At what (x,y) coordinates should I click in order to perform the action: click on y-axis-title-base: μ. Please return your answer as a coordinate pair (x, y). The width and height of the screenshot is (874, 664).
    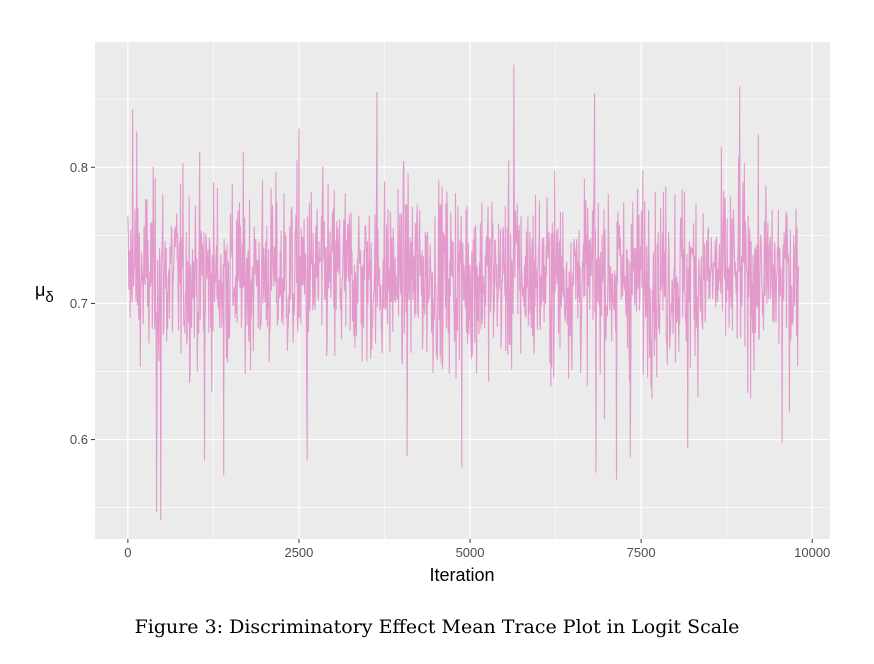
    Looking at the image, I should click on (40, 290).